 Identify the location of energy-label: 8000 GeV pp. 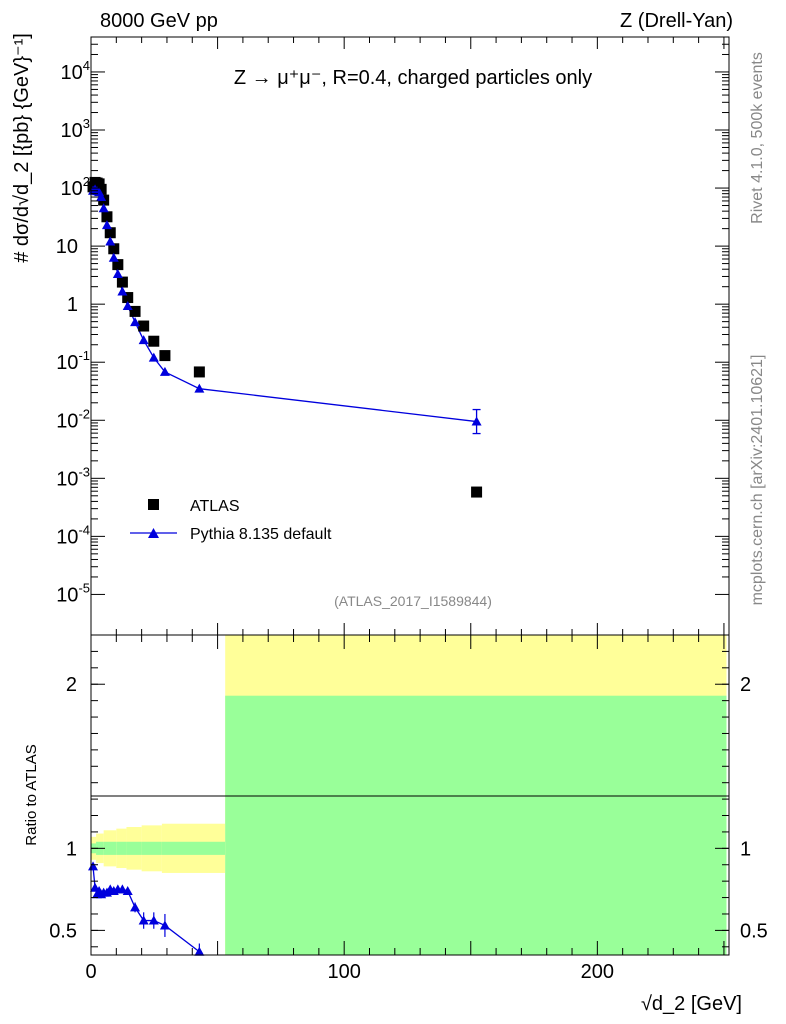
(159, 21).